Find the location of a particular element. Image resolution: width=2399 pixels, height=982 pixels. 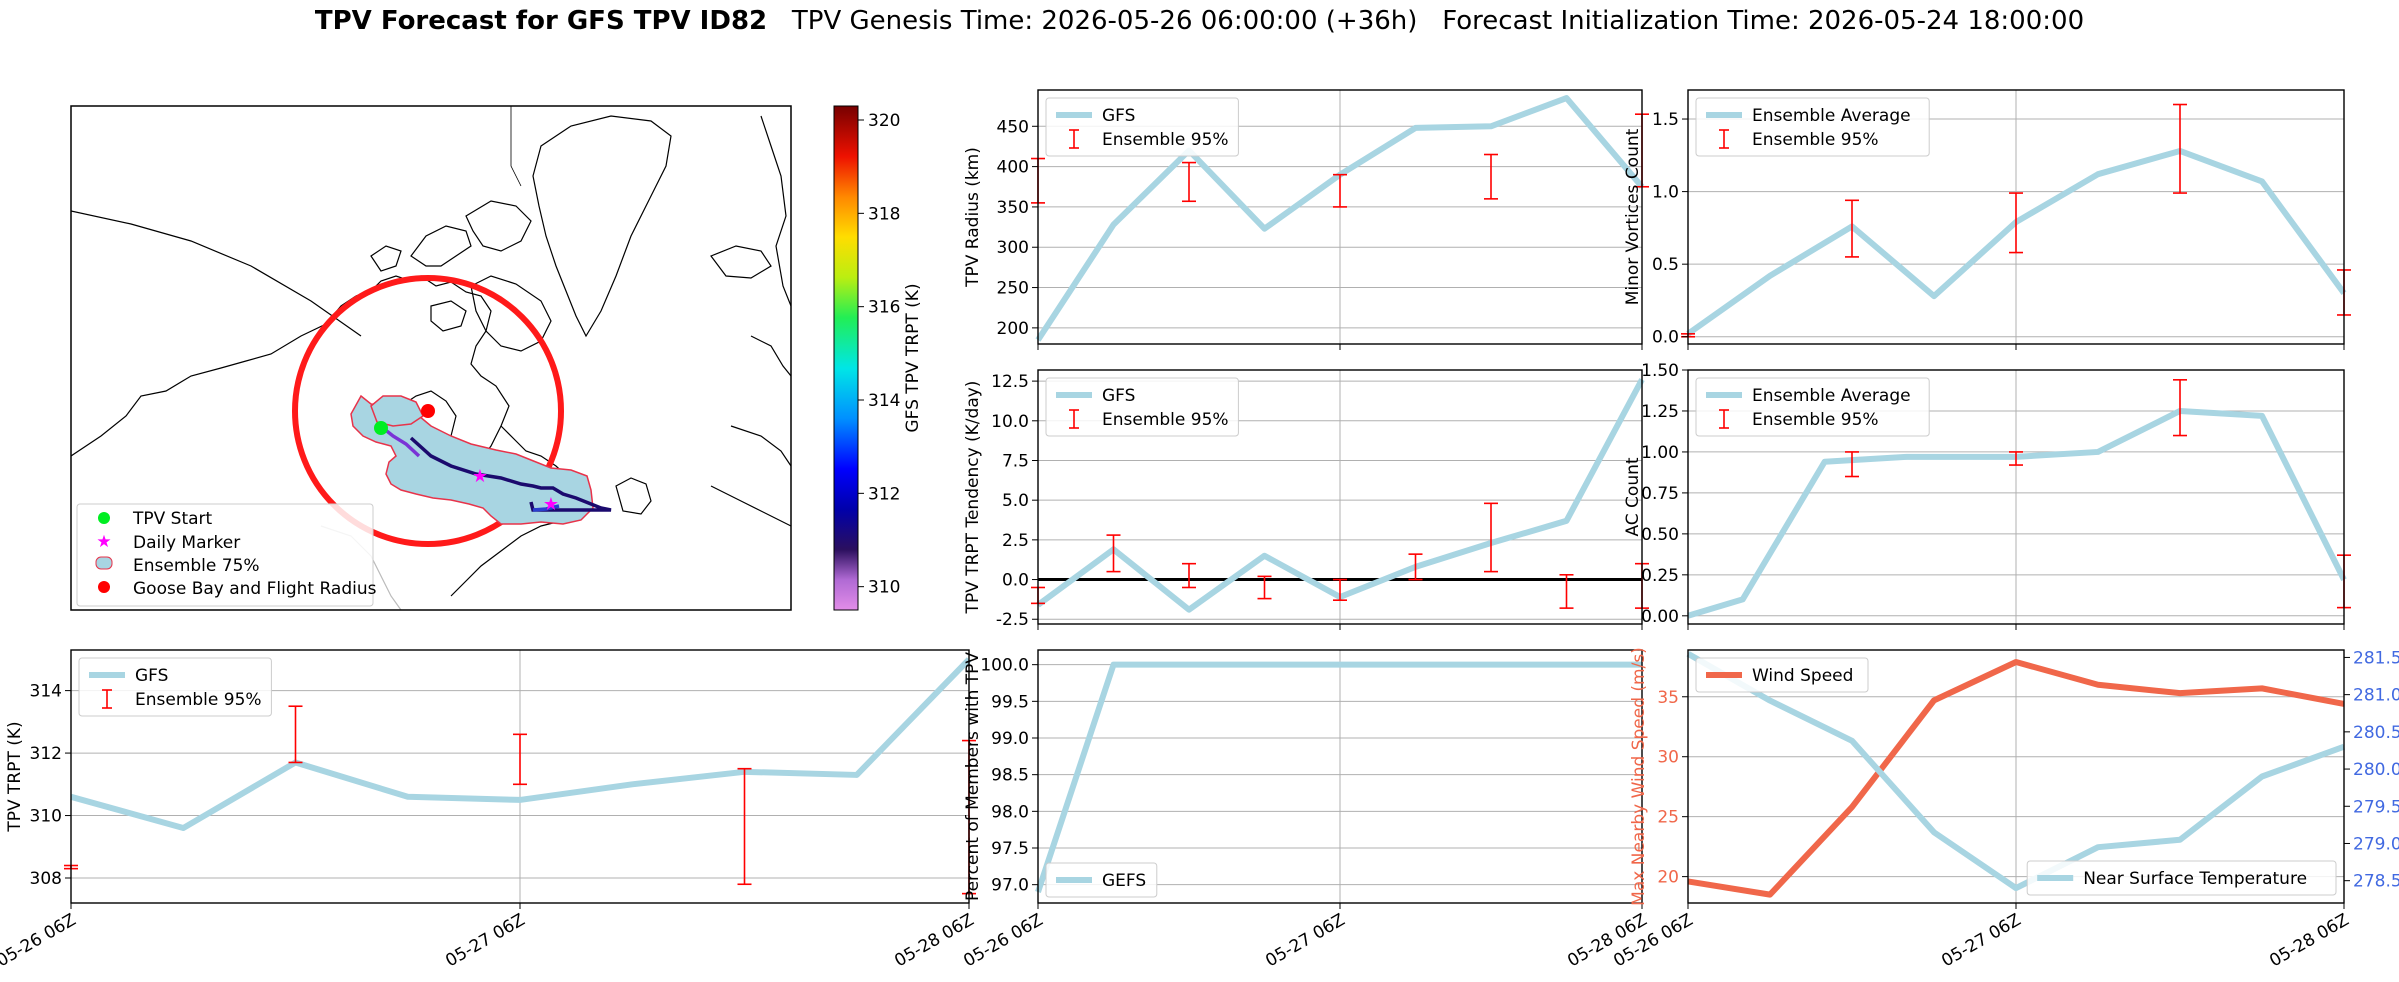

y-tick-label: 1.0 is located at coordinates (1665, 193).